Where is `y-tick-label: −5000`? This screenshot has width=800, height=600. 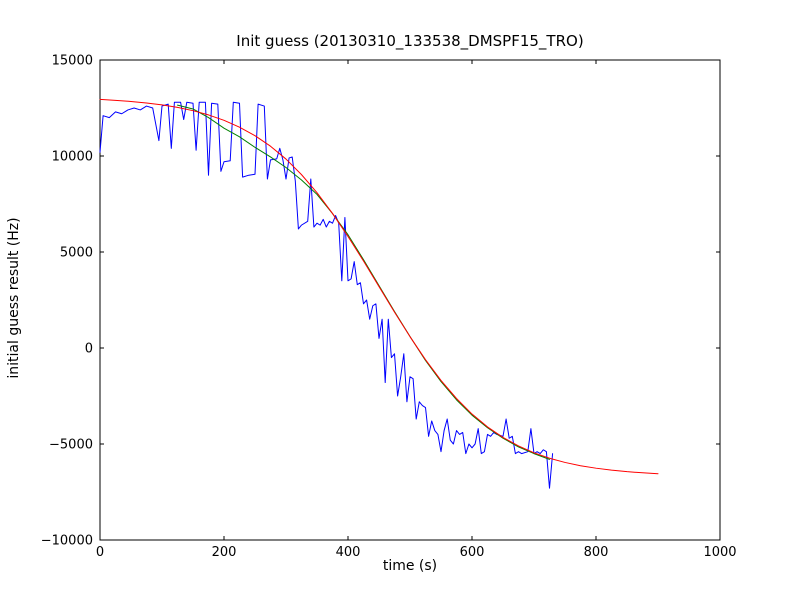
y-tick-label: −5000 is located at coordinates (71, 445).